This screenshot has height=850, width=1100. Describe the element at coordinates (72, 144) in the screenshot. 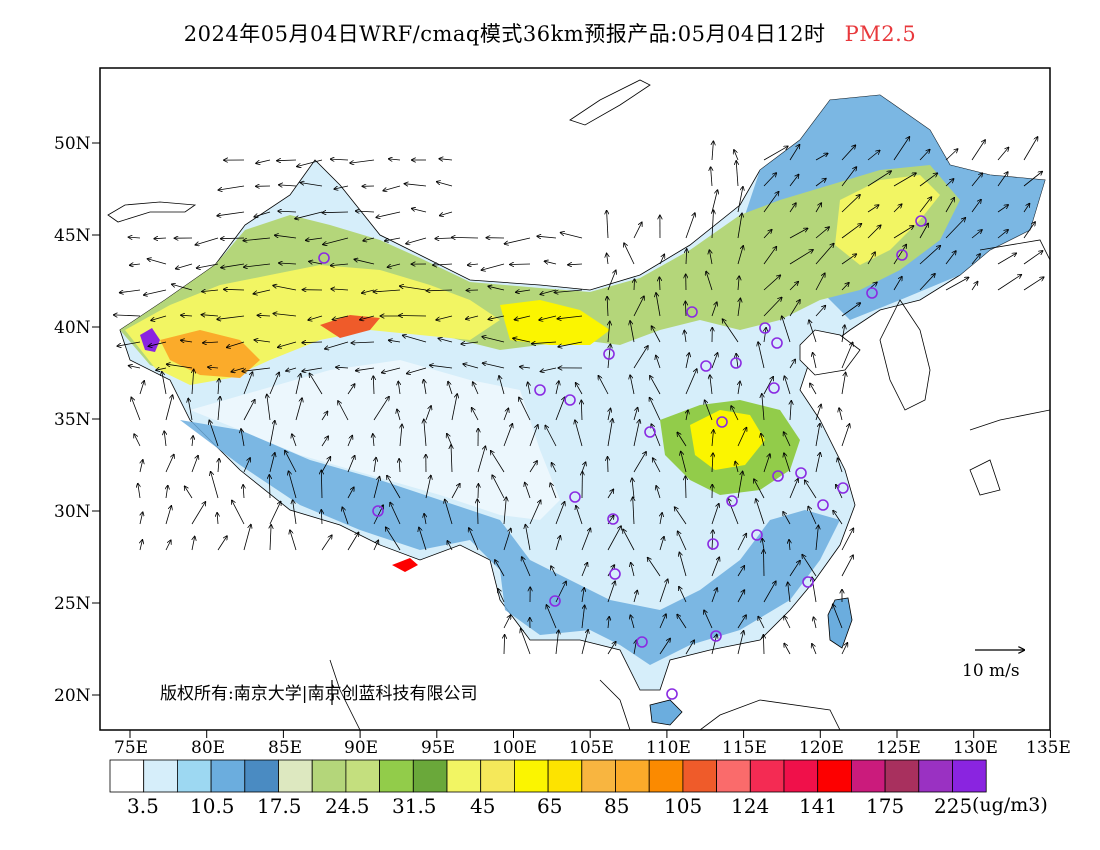

I see `lat-label-50n: 50N` at that location.